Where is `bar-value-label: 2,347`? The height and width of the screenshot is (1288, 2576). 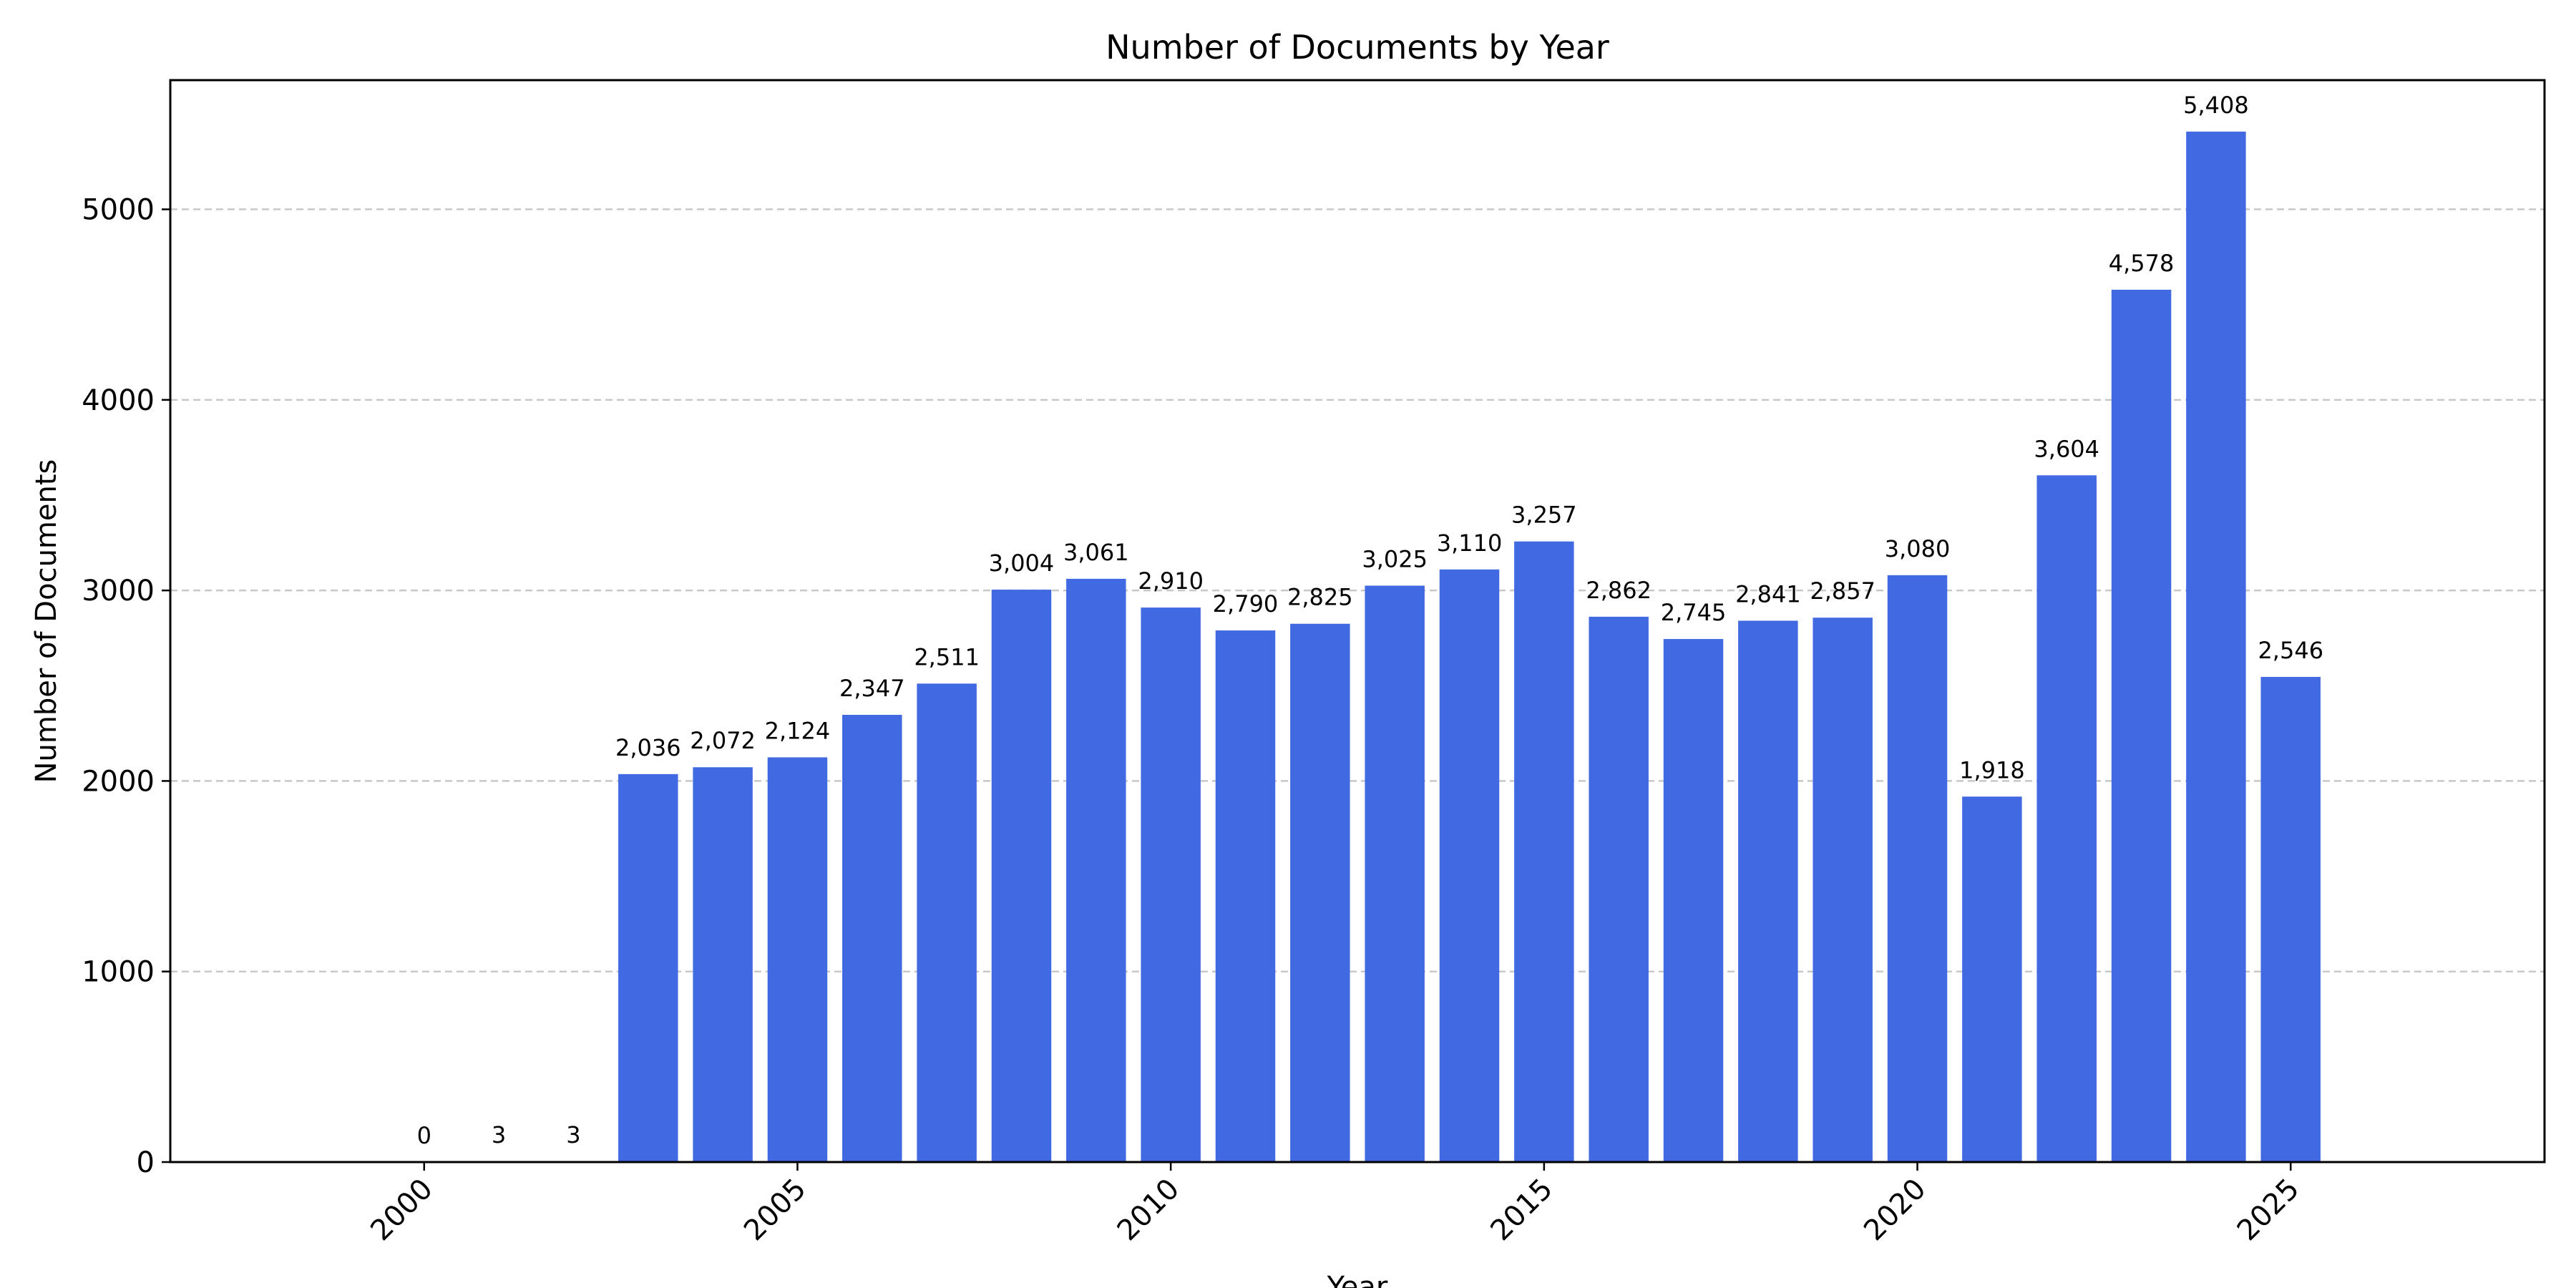
bar-value-label: 2,347 is located at coordinates (872, 688).